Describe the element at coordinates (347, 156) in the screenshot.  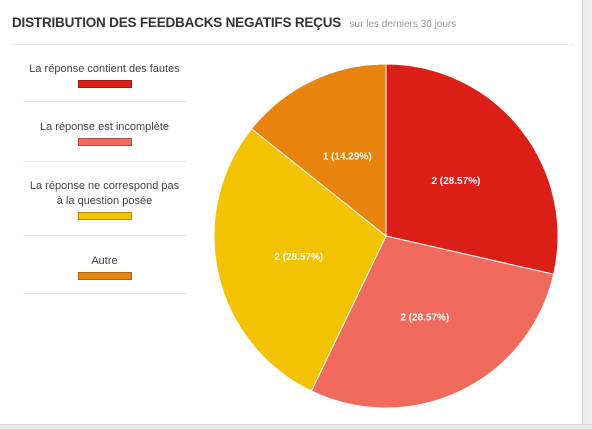
I see `slice-data-label: 1 (14.29%)` at that location.